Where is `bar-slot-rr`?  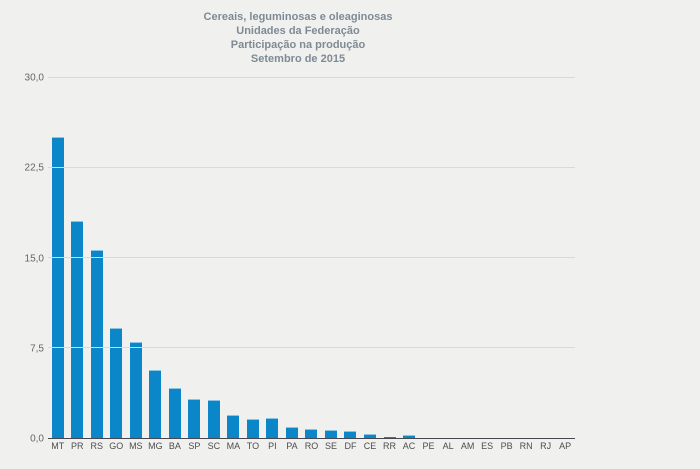 bar-slot-rr is located at coordinates (390, 258).